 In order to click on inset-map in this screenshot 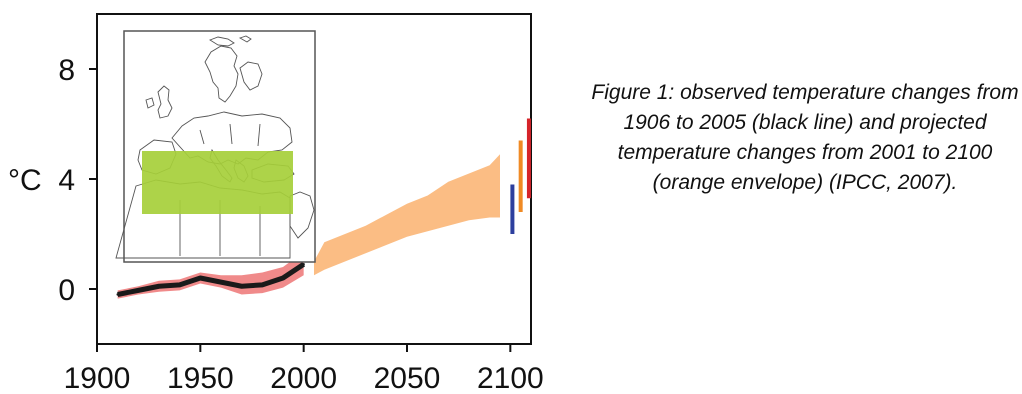, I will do `click(215, 146)`.